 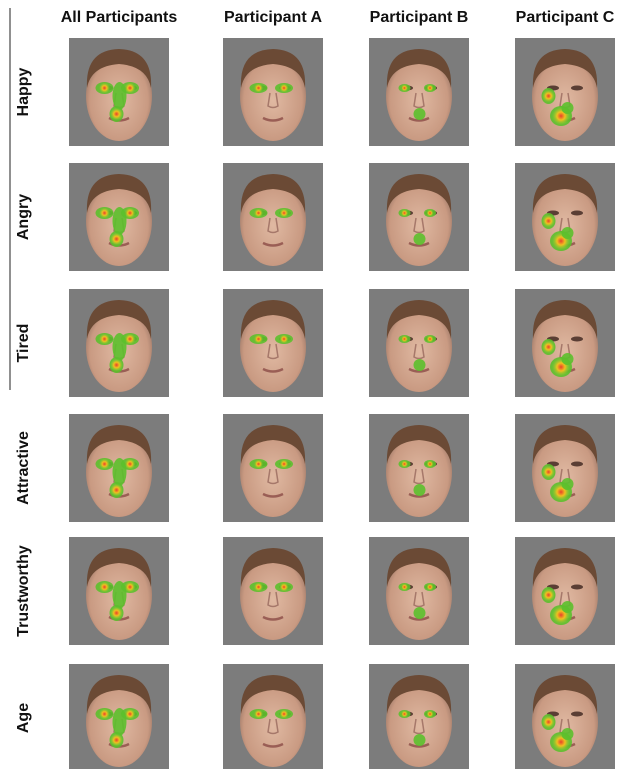 I want to click on row-label: Happy, so click(x=23, y=91).